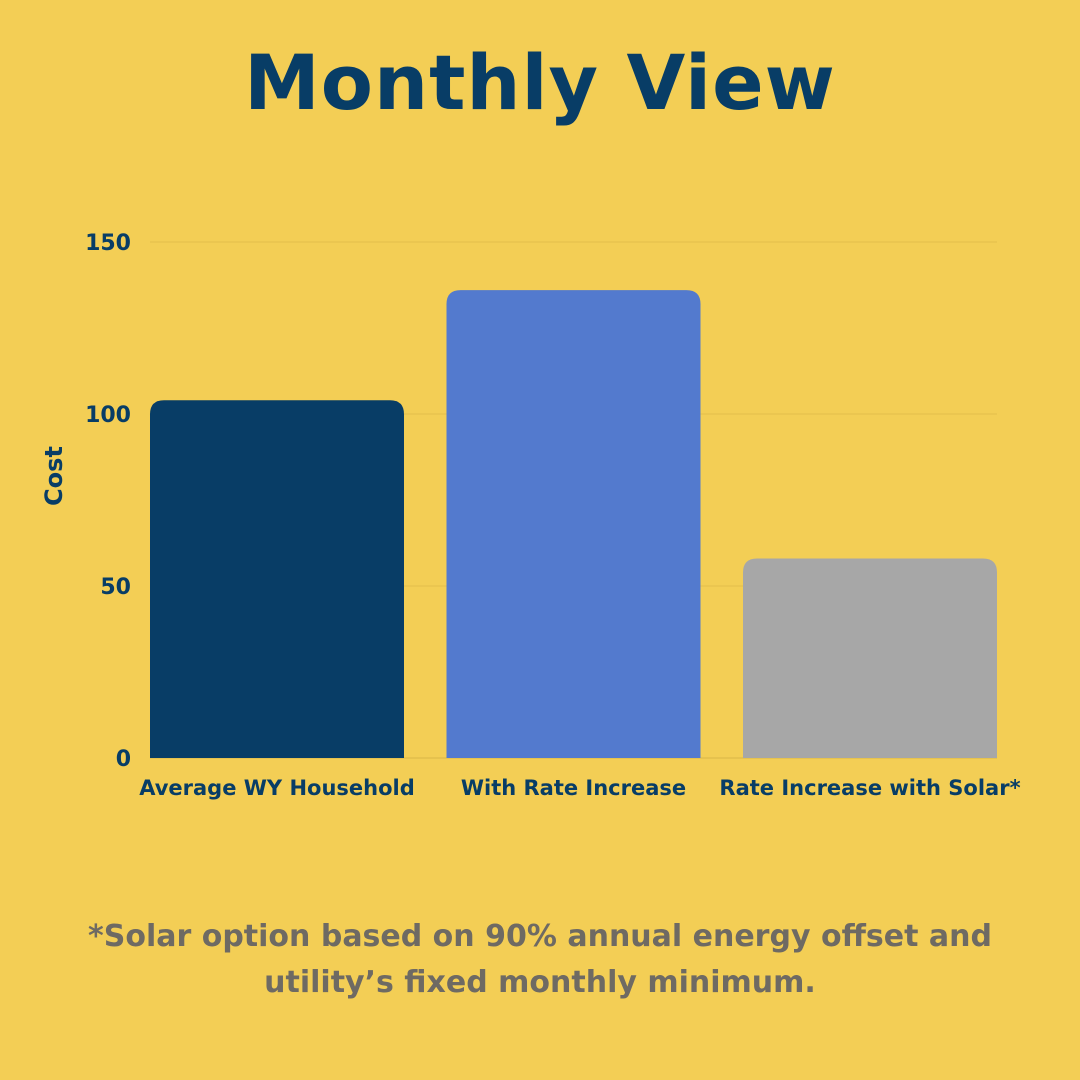 The image size is (1080, 1080). I want to click on y-tick-label: 150, so click(108, 243).